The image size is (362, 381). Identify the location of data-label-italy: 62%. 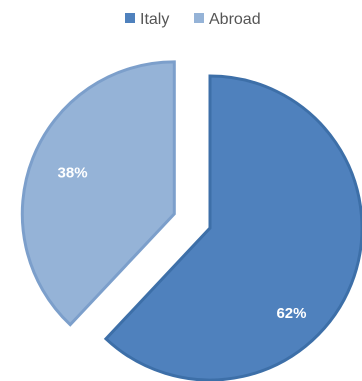
(291, 313).